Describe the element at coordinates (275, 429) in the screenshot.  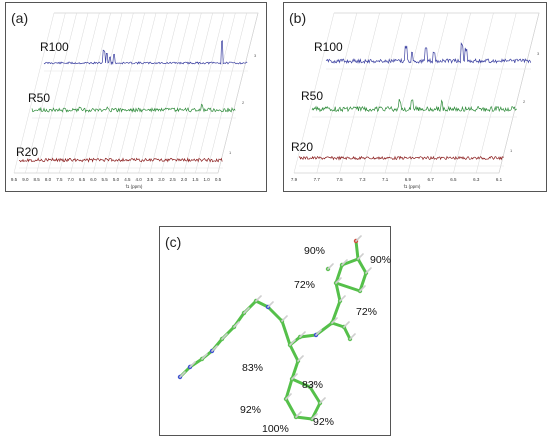
I see `percentage-label: 100%` at that location.